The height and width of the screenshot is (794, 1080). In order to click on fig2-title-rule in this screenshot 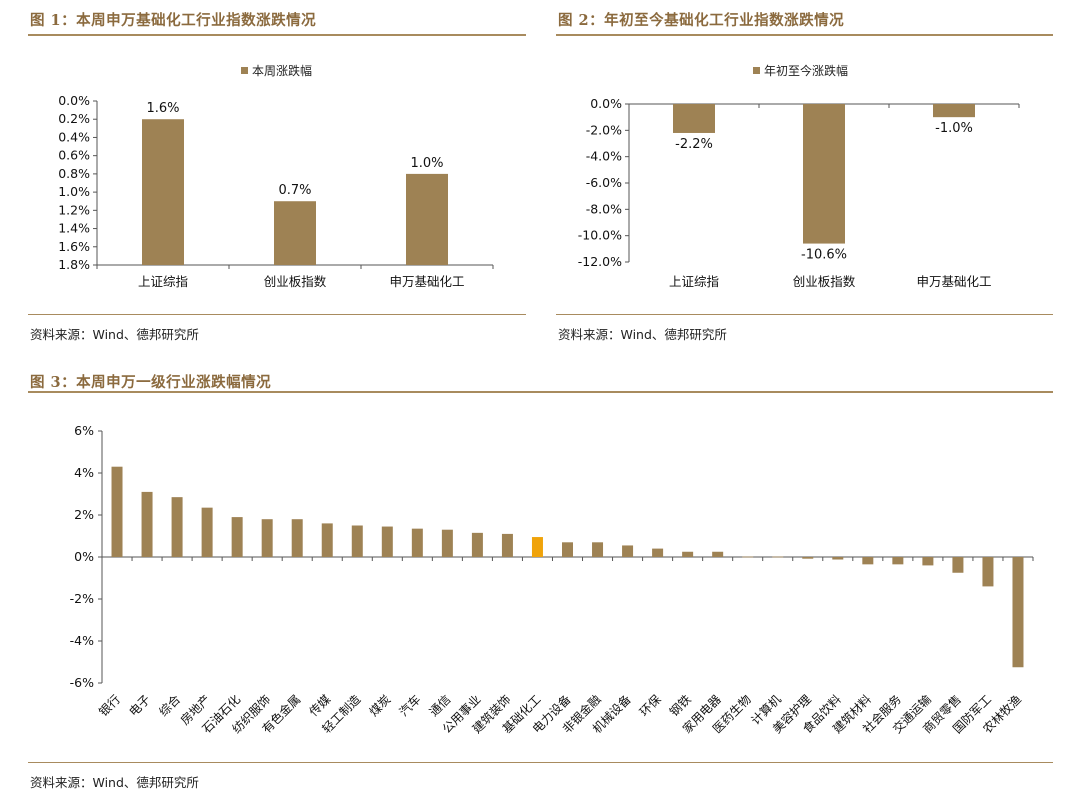, I will do `click(804, 35)`.